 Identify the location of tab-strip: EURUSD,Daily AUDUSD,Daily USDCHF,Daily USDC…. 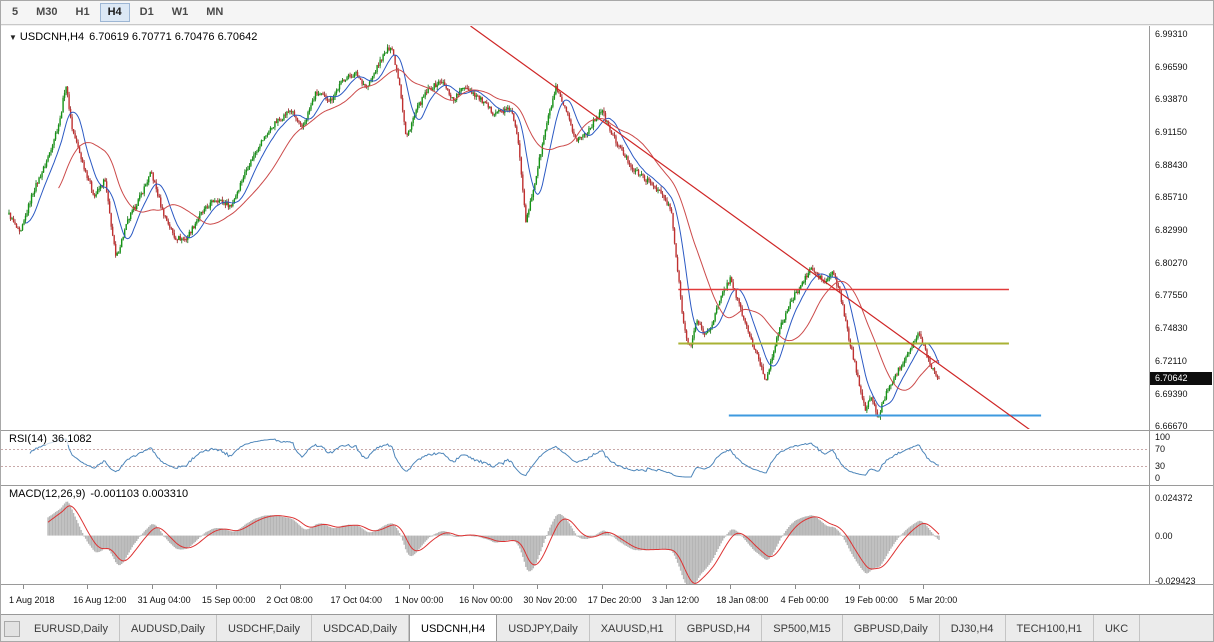
(582, 628).